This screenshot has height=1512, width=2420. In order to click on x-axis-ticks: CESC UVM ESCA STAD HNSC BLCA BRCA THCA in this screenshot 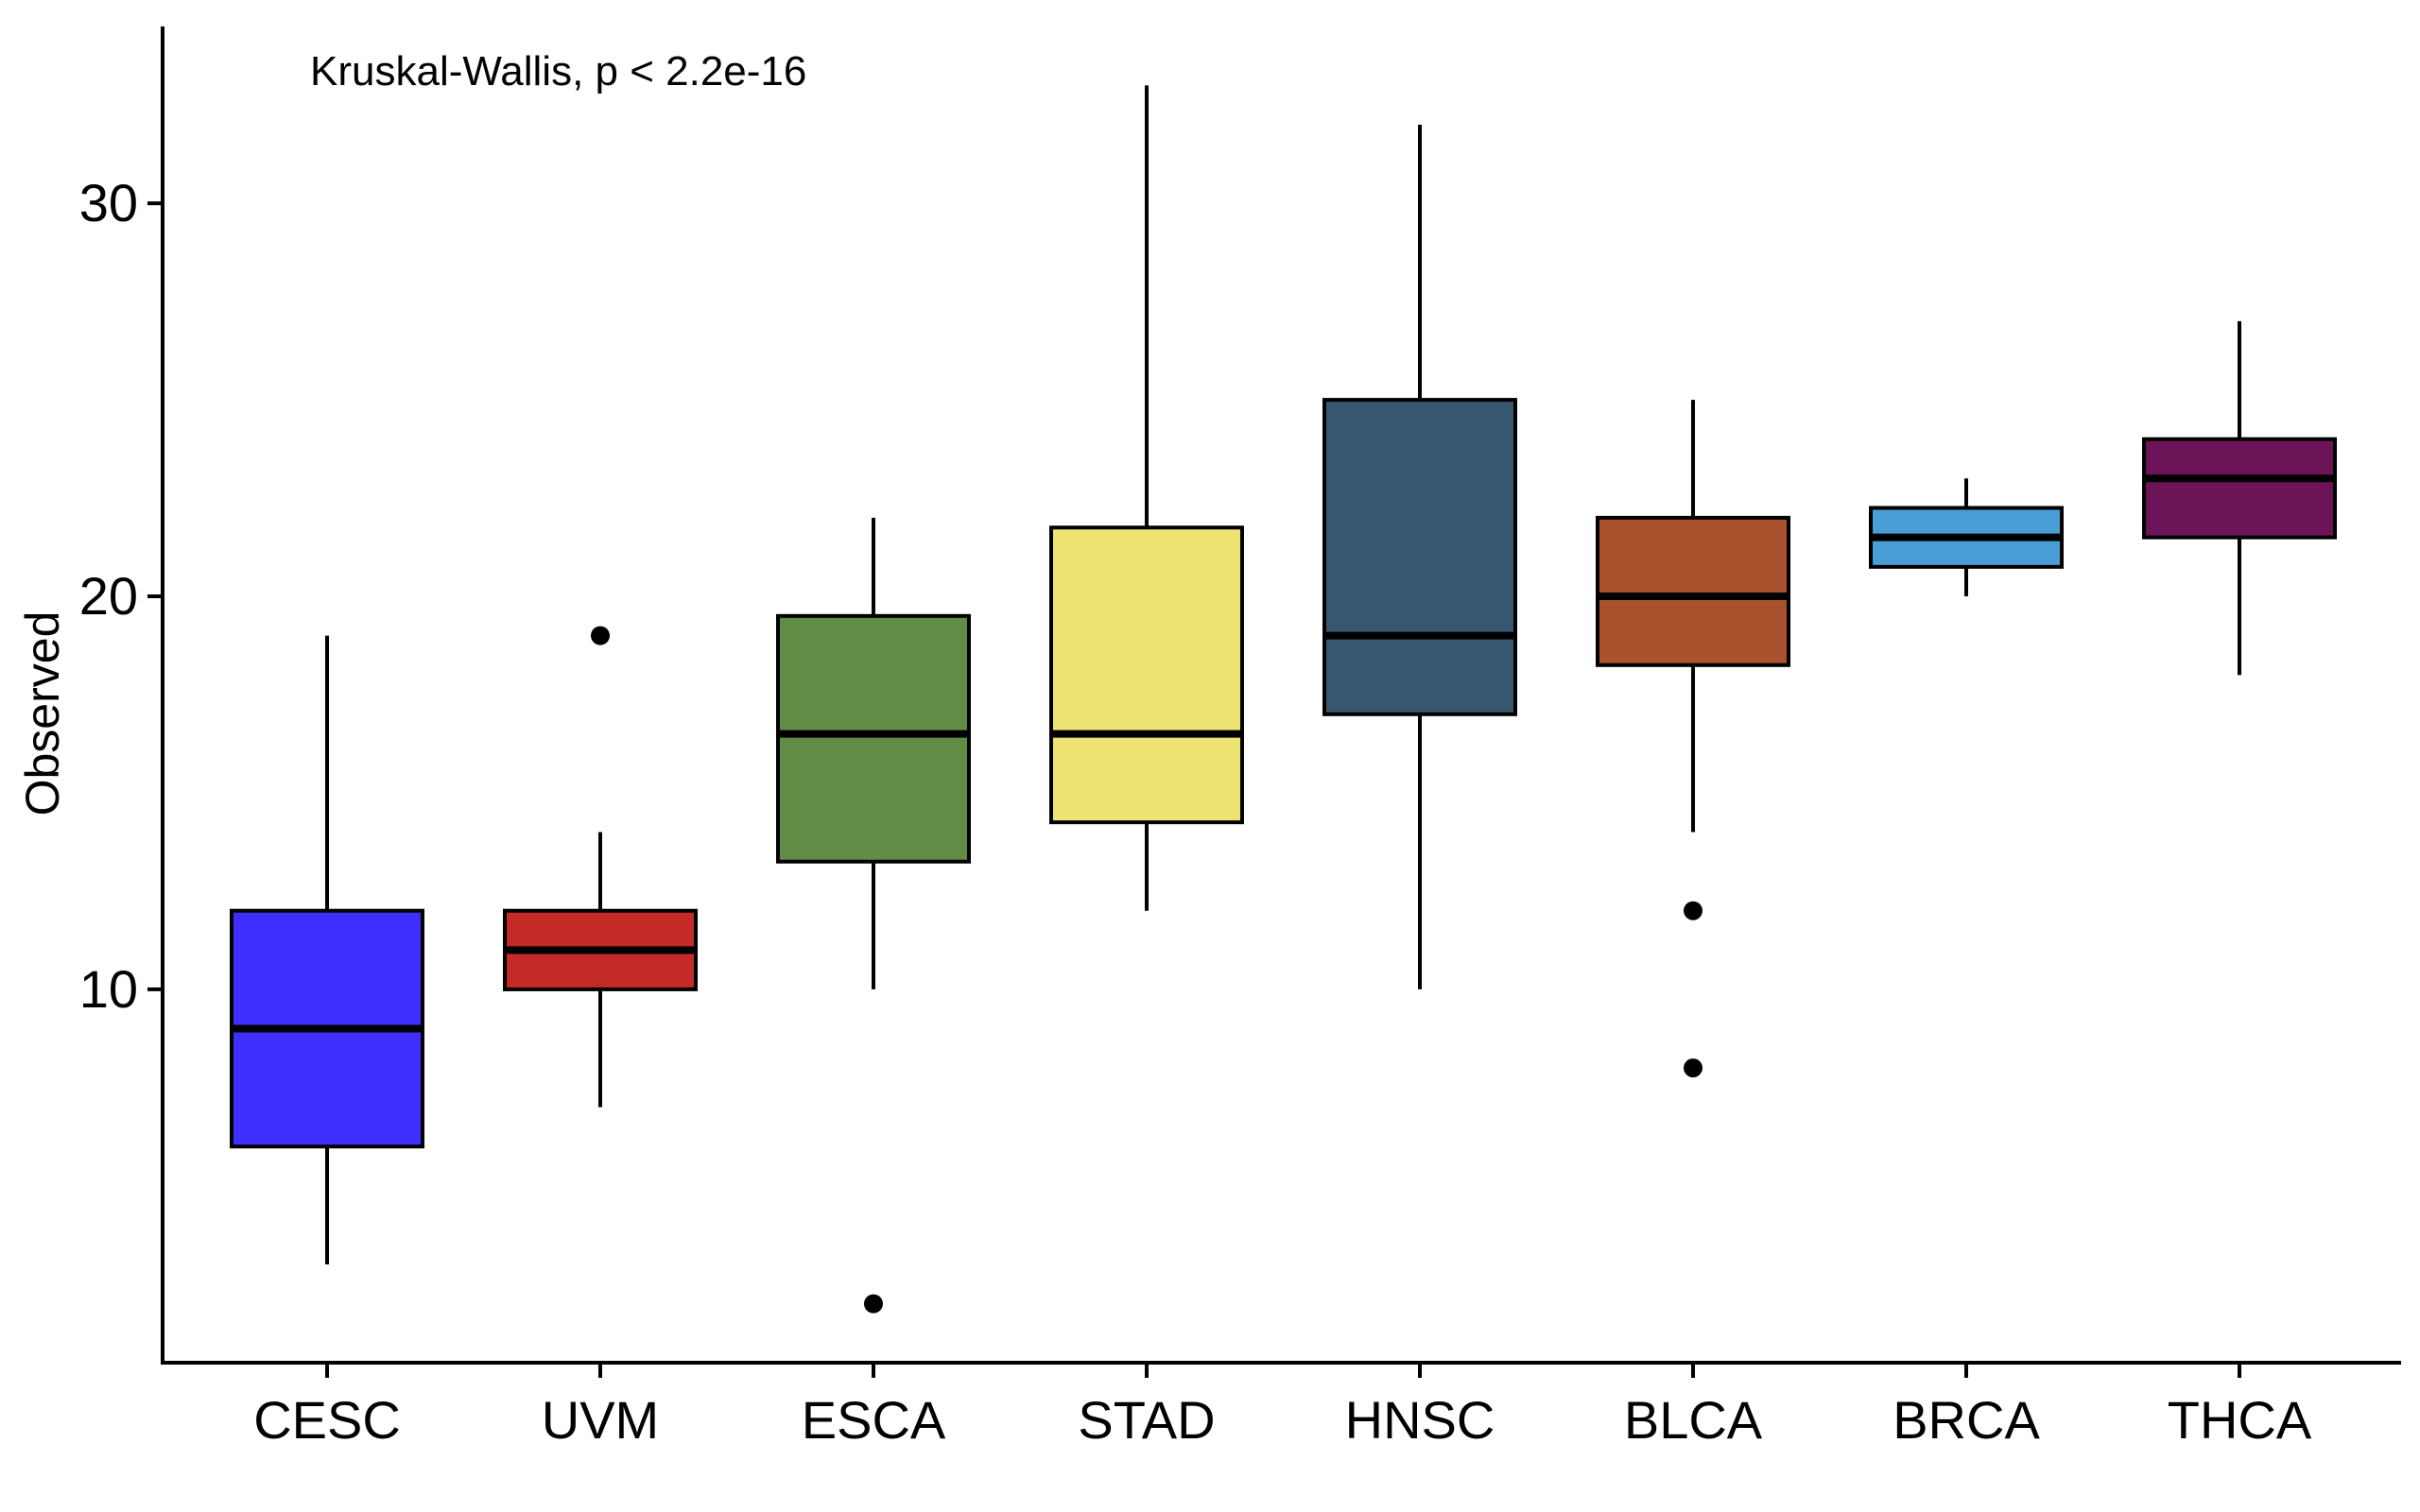, I will do `click(1282, 1406)`.